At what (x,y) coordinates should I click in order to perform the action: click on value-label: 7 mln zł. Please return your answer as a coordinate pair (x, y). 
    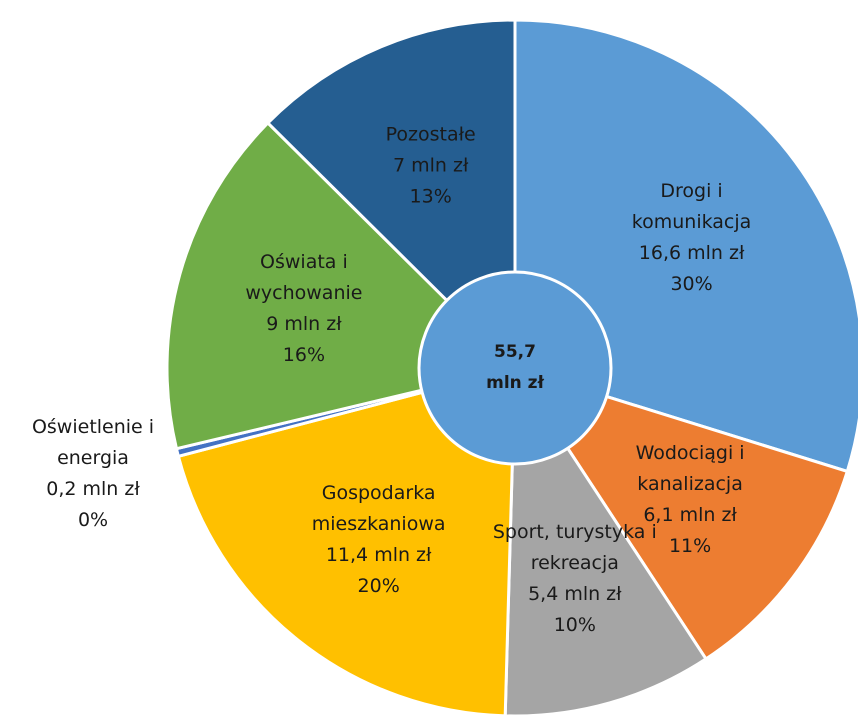
    Looking at the image, I should click on (430, 165).